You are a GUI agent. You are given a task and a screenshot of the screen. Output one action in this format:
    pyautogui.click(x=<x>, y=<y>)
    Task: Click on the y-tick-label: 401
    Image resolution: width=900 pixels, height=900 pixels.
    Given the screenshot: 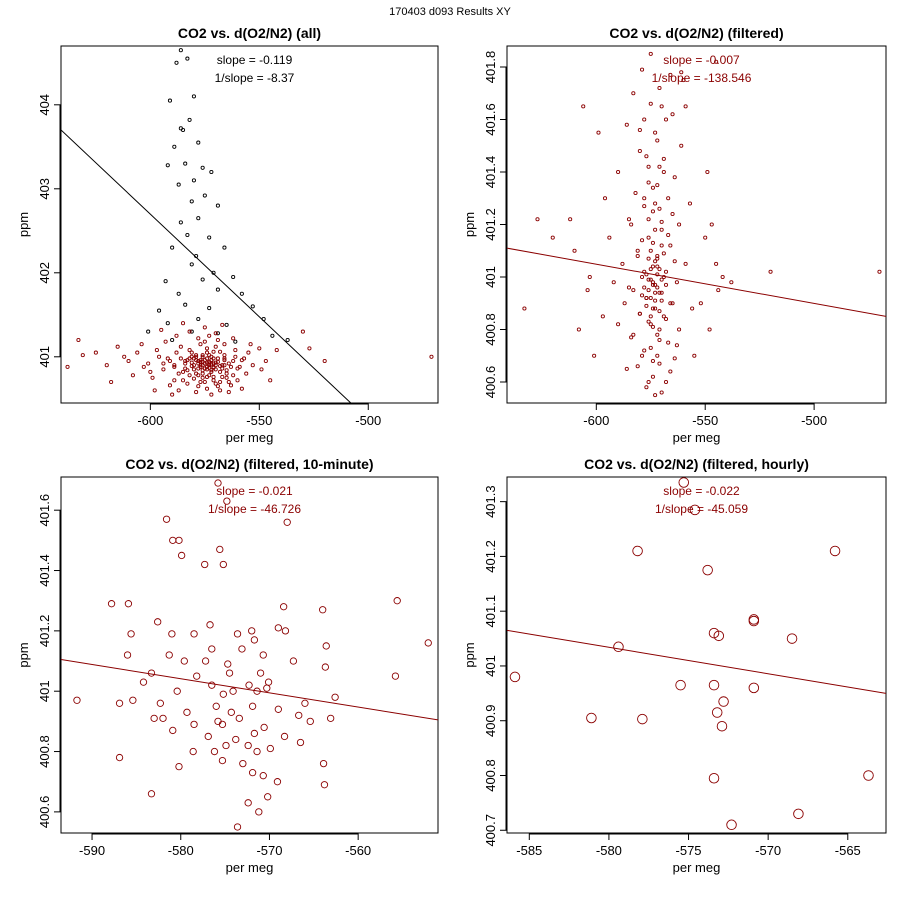 What is the action you would take?
    pyautogui.click(x=490, y=666)
    